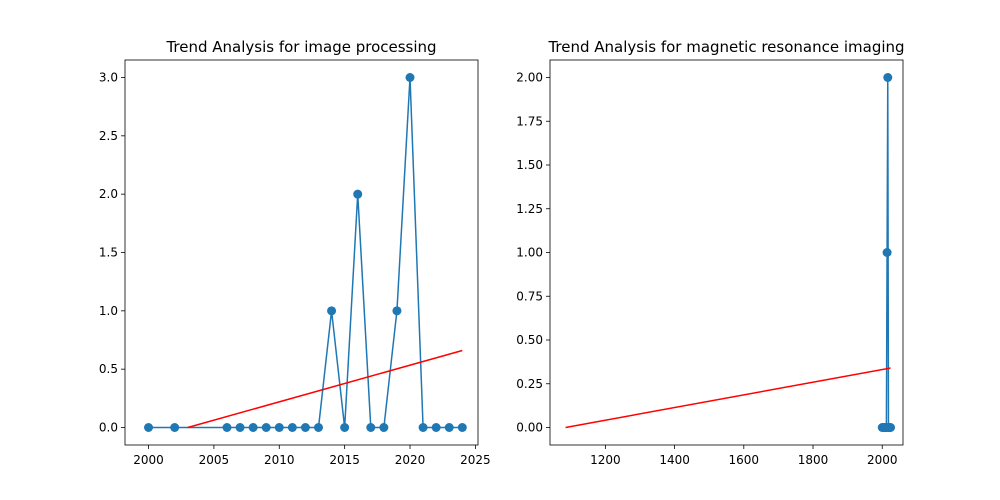  What do you see at coordinates (529, 428) in the screenshot?
I see `y-tick-label: 0.00` at bounding box center [529, 428].